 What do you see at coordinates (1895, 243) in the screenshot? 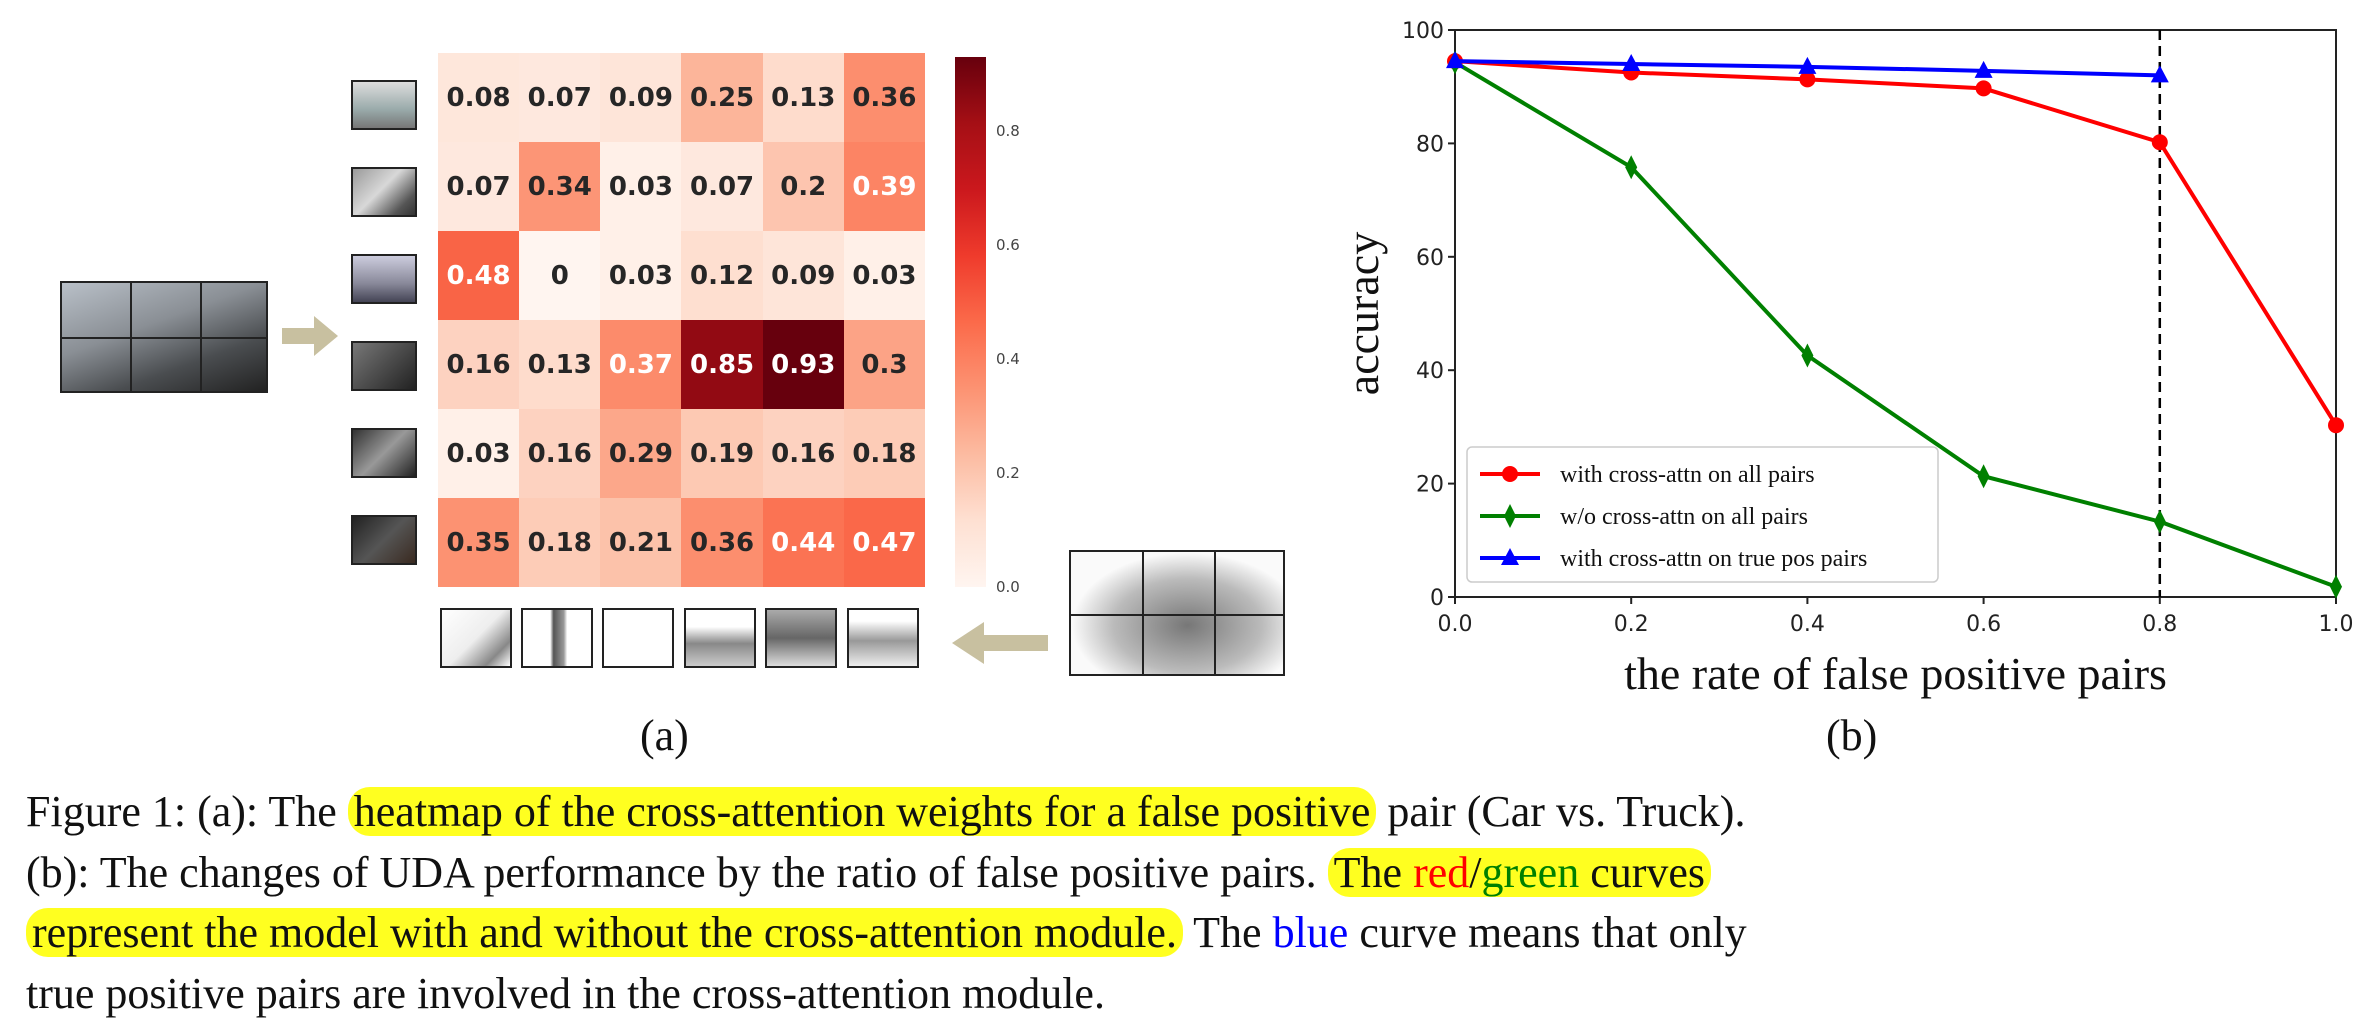
I see `series-line` at bounding box center [1895, 243].